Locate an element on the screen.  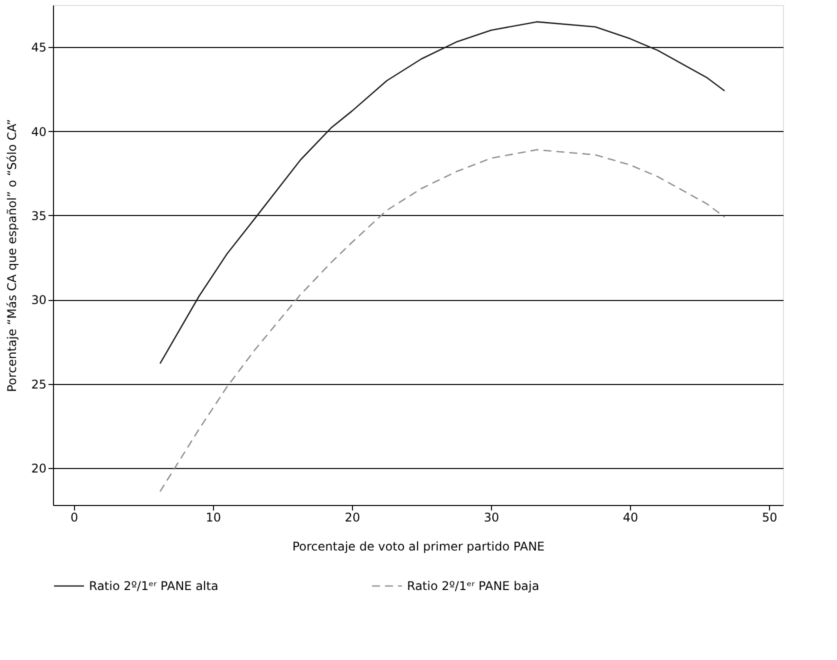
legend-label: Ratio 2º/1ᵉʳ PANE baja is located at coordinates (473, 586).